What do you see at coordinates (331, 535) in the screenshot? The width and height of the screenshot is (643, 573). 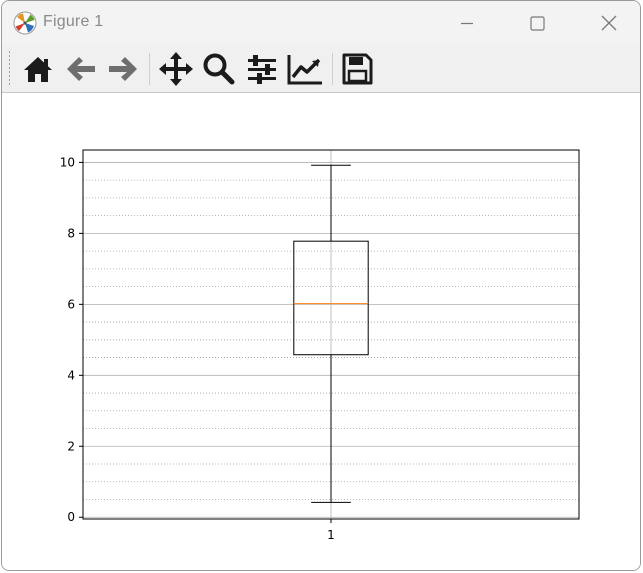 I see `x-tick-label: 1` at bounding box center [331, 535].